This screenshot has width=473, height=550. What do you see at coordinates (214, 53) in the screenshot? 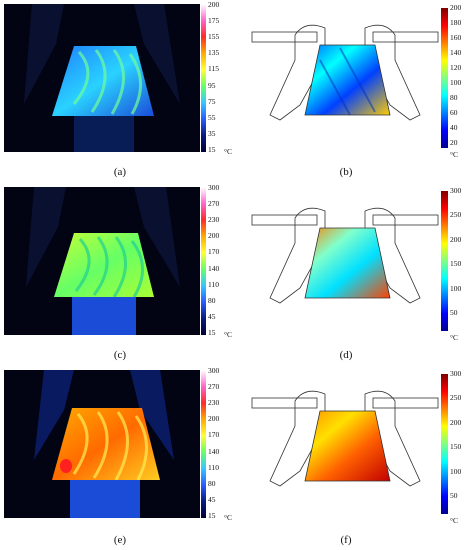
I see `scale-tick-a-3: 135` at bounding box center [214, 53].